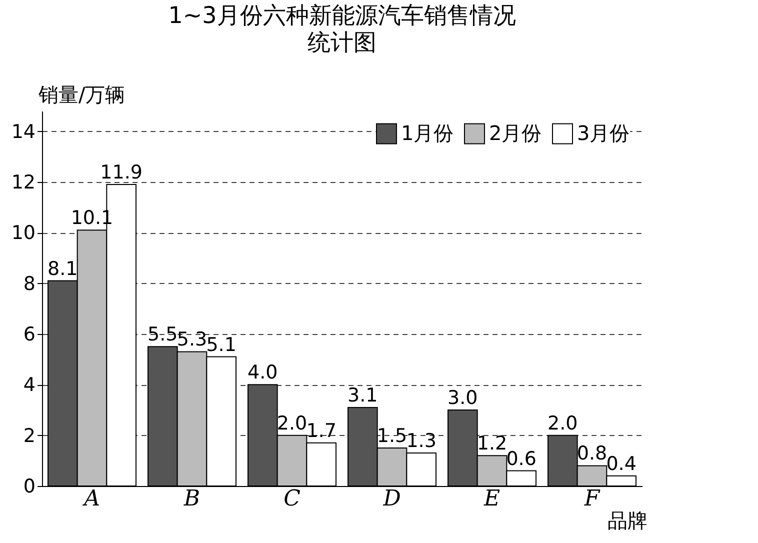  Describe the element at coordinates (491, 499) in the screenshot. I see `x-tick-label: E` at that location.